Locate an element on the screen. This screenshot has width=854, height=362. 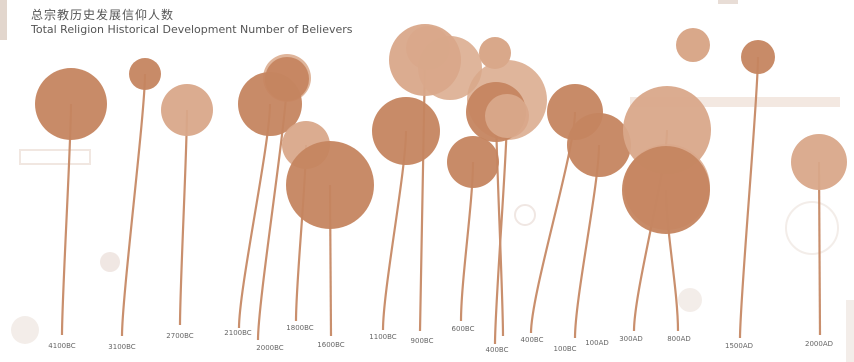
x-label-5: 1800BC is located at coordinates (299, 328).